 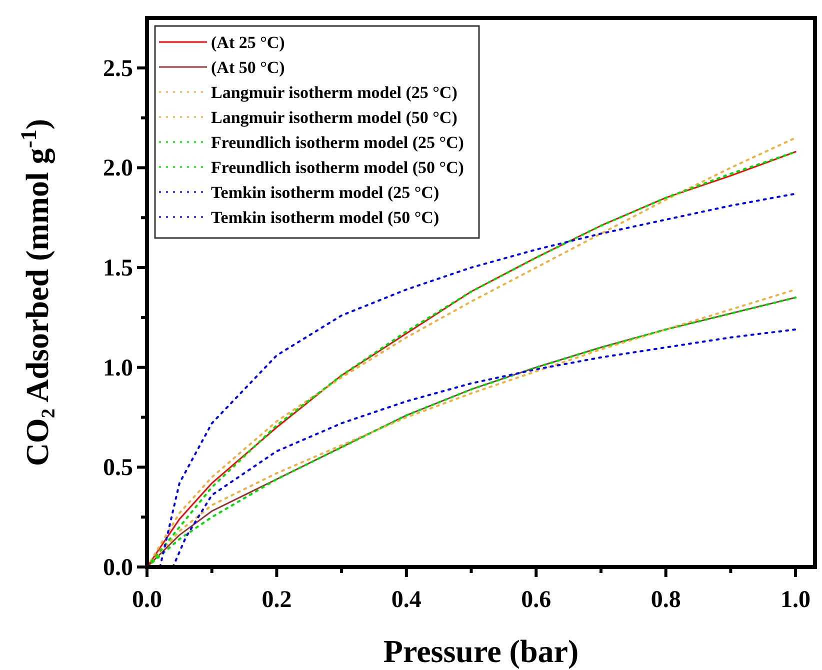 I want to click on y-tick-label: 1.0, so click(x=118, y=368).